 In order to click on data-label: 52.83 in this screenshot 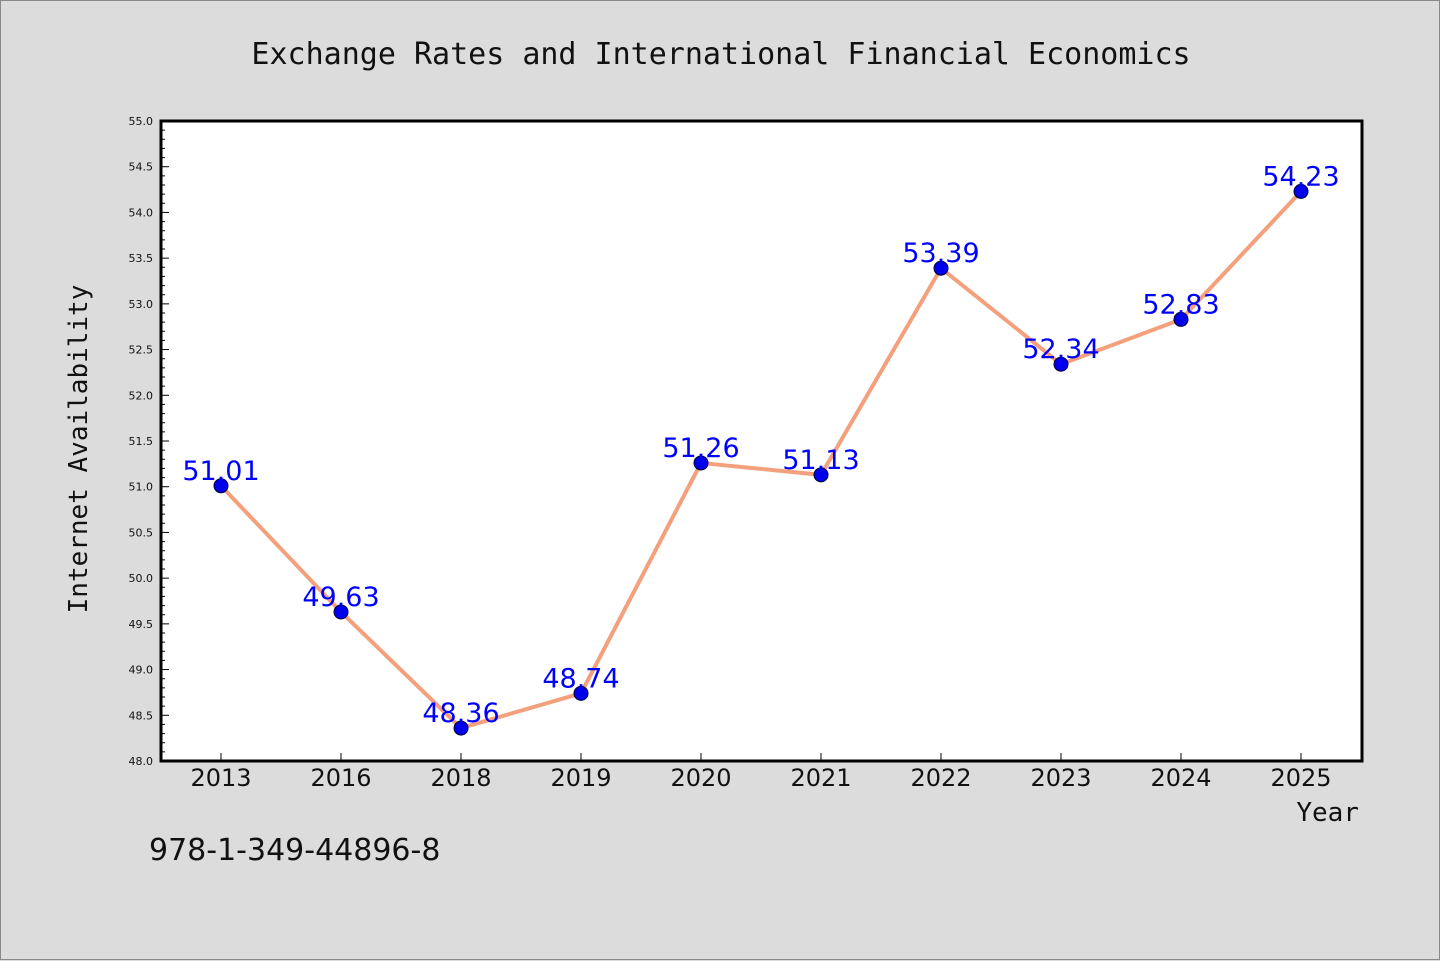, I will do `click(1180, 304)`.